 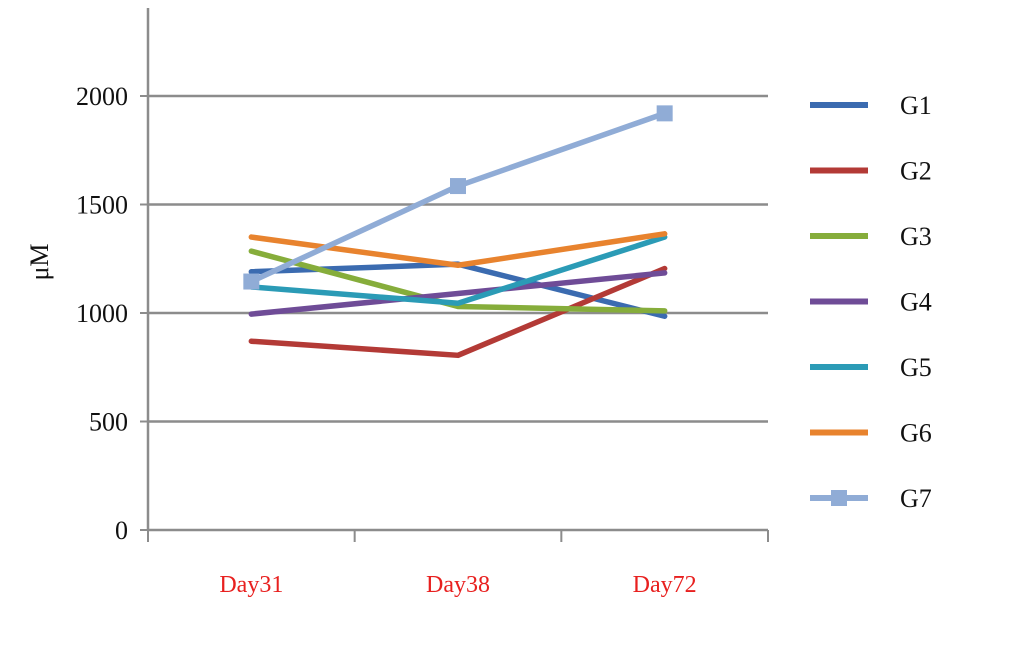 I want to click on legend-label-g7: G7, so click(x=916, y=498).